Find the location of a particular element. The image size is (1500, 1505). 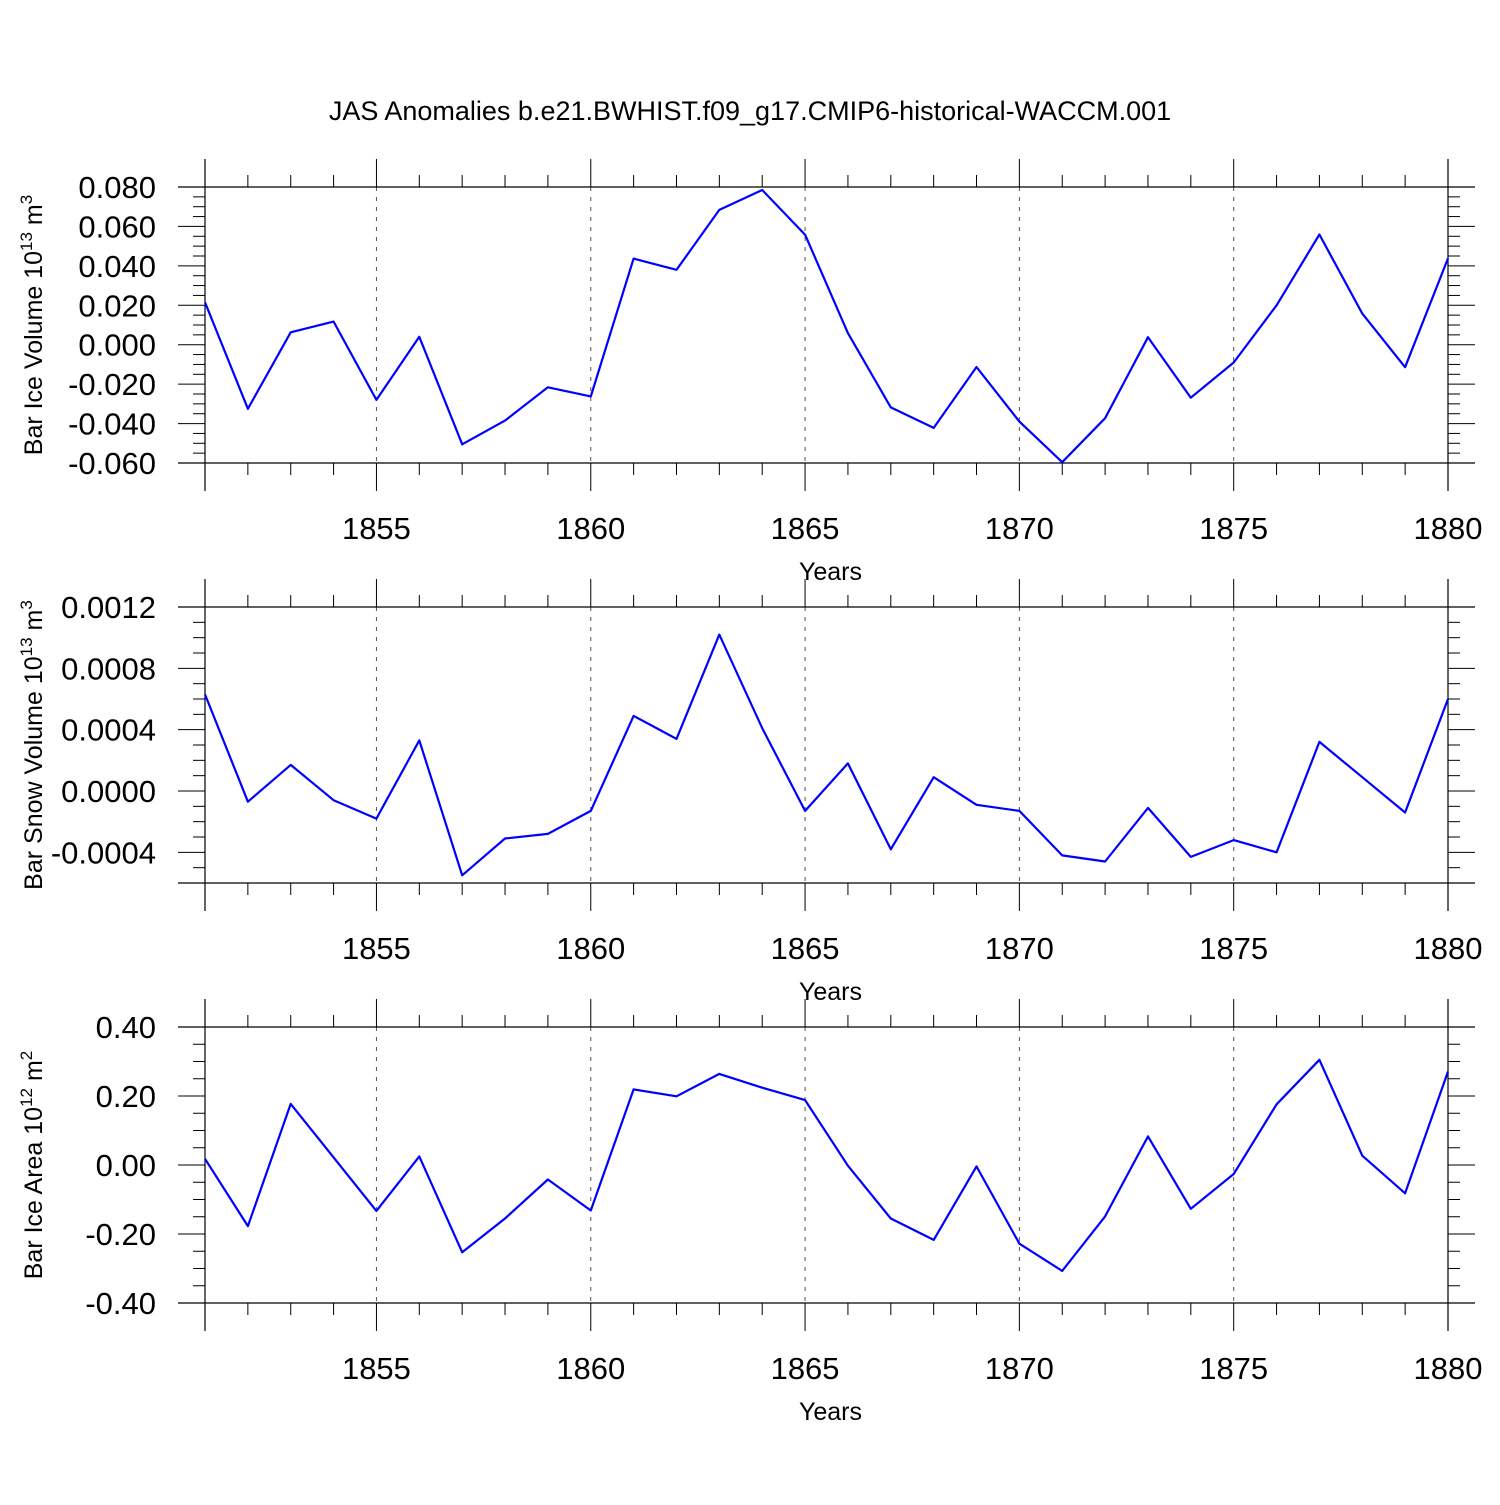

y-tick-label: -0.40 is located at coordinates (120, 1303).